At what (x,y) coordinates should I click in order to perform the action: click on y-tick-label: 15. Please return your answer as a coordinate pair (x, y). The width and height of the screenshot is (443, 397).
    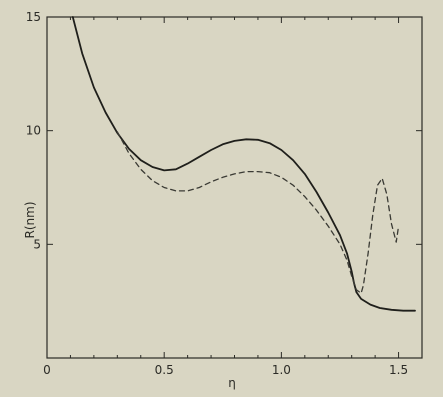
    Looking at the image, I should click on (33, 17).